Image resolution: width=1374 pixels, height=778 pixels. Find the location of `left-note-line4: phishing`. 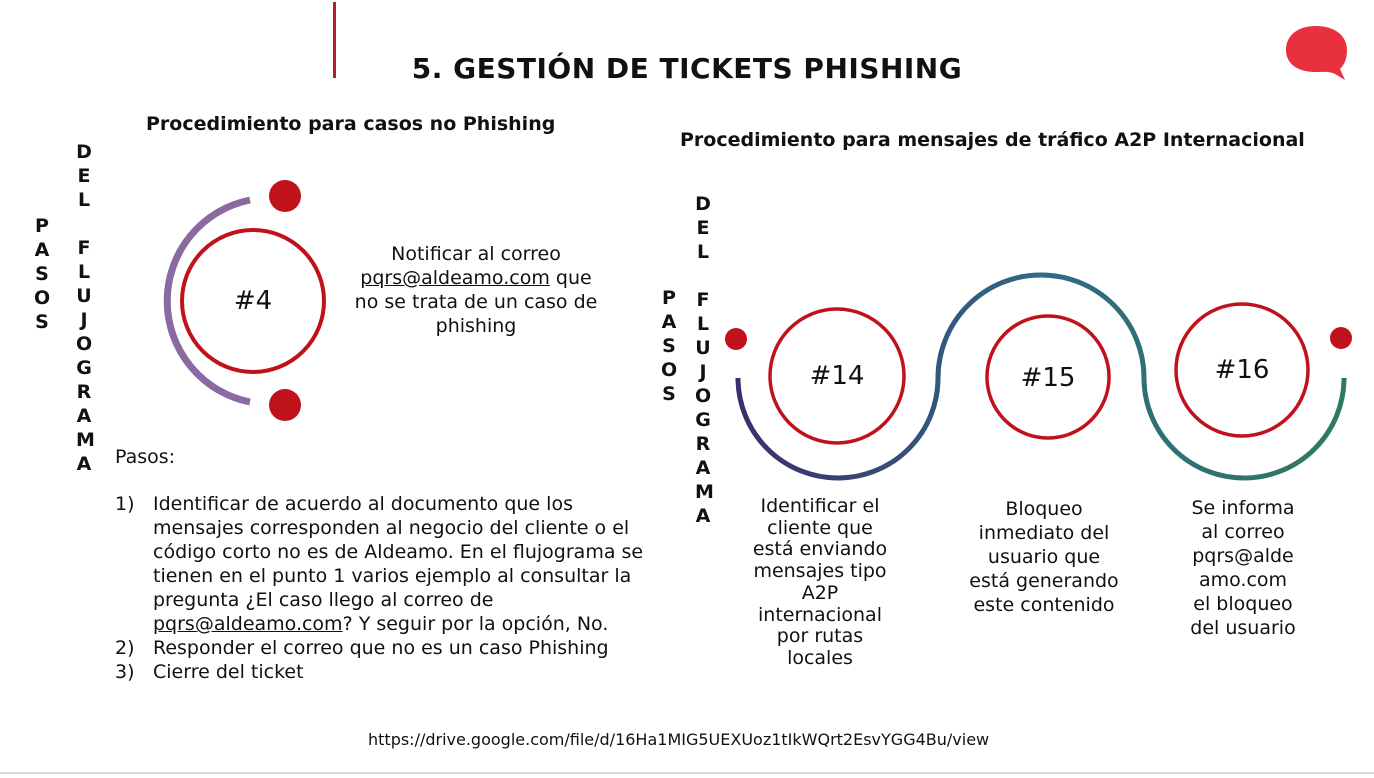

left-note-line4: phishing is located at coordinates (476, 326).